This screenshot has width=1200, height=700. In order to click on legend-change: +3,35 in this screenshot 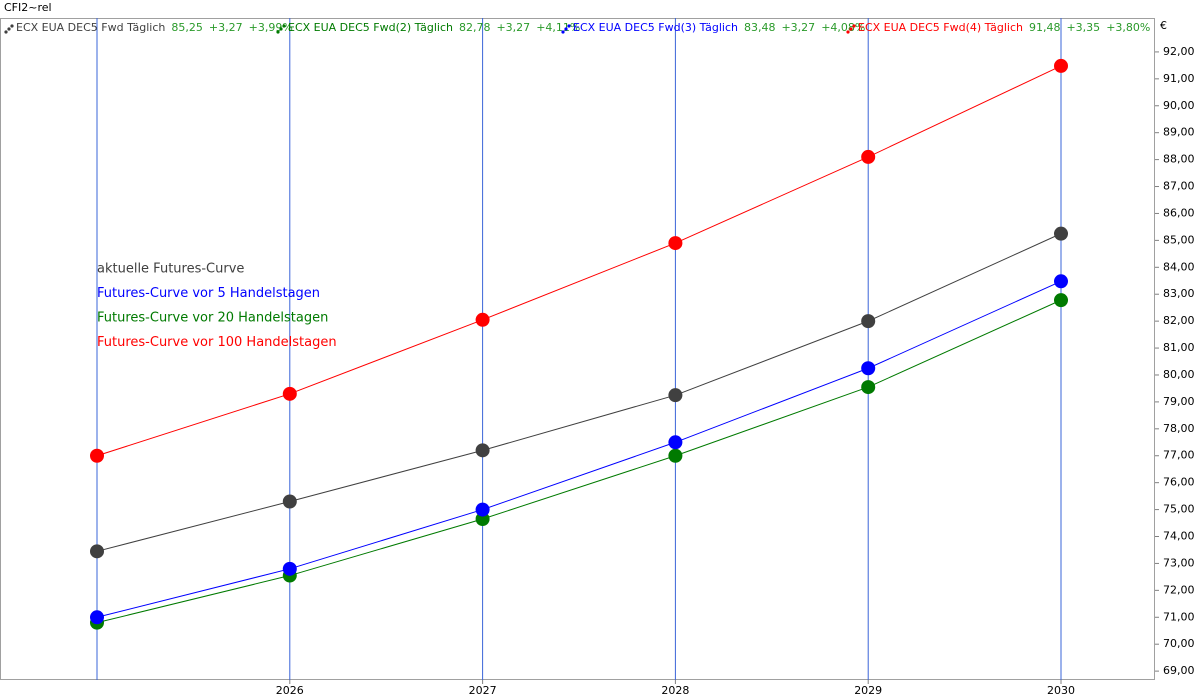, I will do `click(1083, 27)`.